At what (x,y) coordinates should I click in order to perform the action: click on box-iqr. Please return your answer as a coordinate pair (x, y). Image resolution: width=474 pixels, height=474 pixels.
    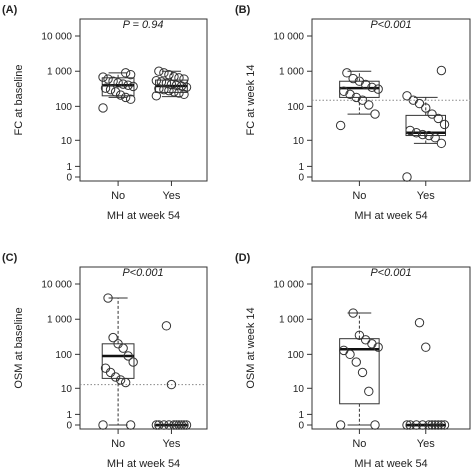
    Looking at the image, I should click on (426, 125).